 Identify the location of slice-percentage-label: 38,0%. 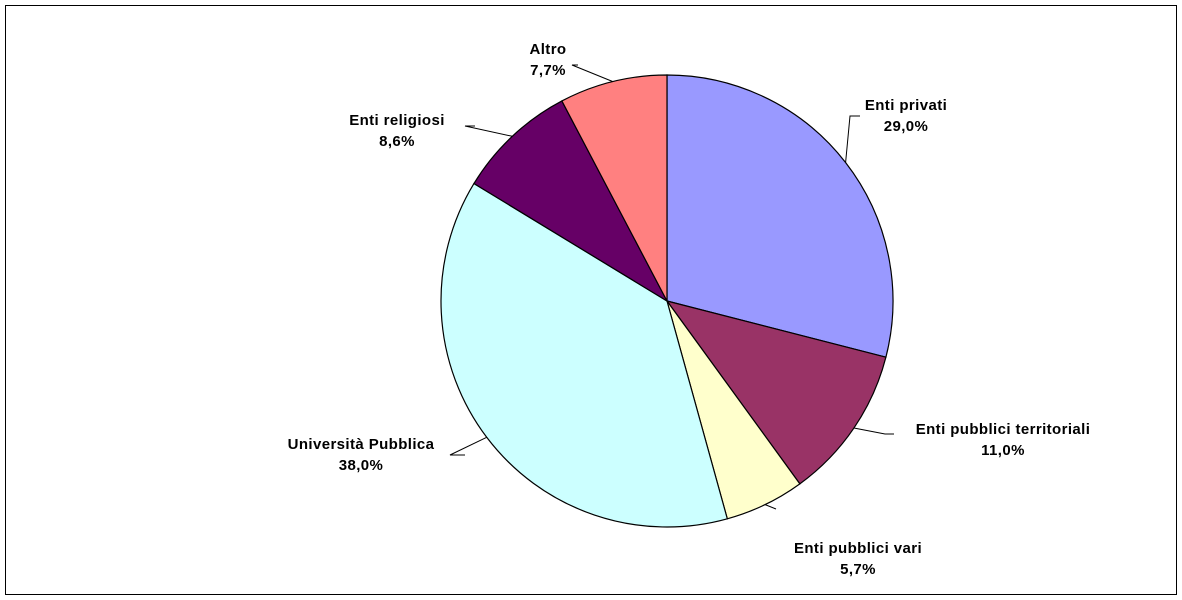
(361, 465).